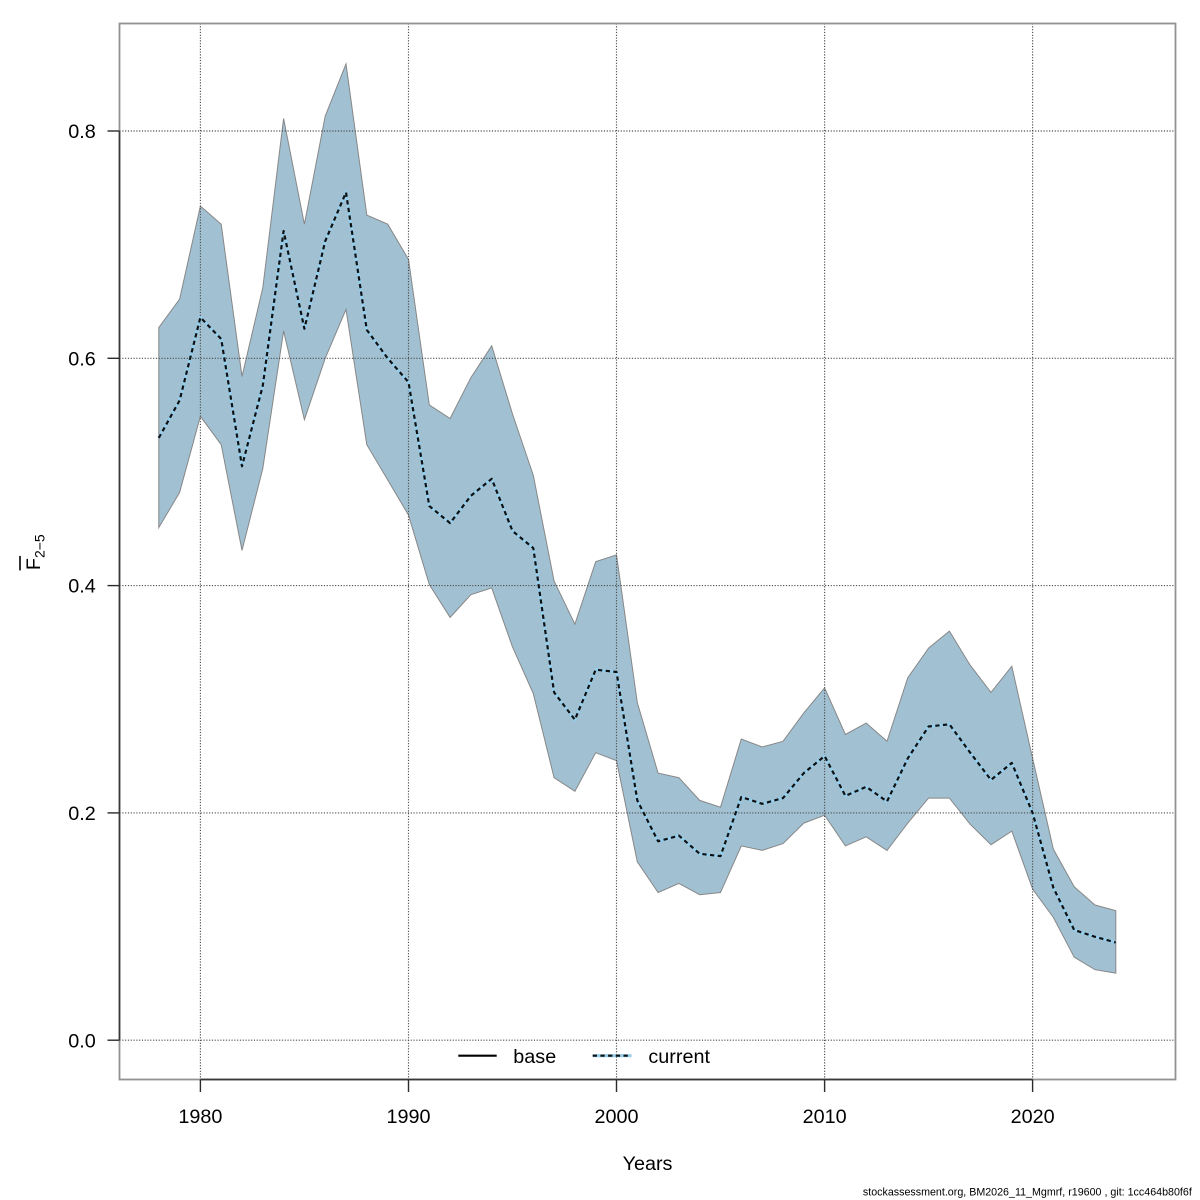 Image resolution: width=1200 pixels, height=1200 pixels. What do you see at coordinates (82, 814) in the screenshot?
I see `svg-text: 0.2` at bounding box center [82, 814].